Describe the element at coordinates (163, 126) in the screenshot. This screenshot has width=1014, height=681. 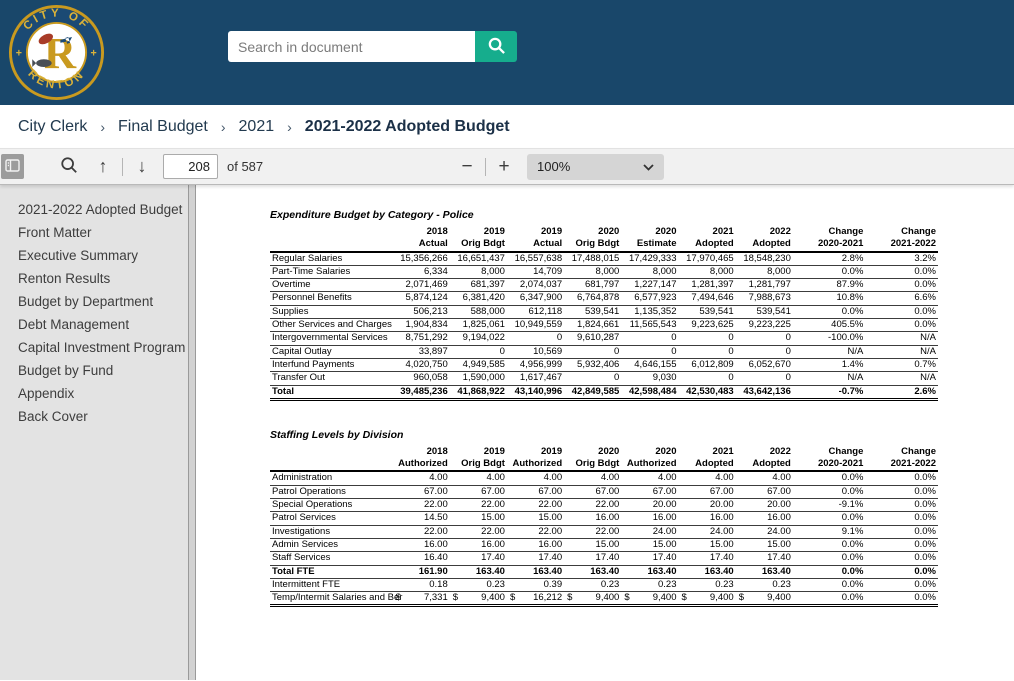
I see `breadcrumb-final-budget: Final Budget` at that location.